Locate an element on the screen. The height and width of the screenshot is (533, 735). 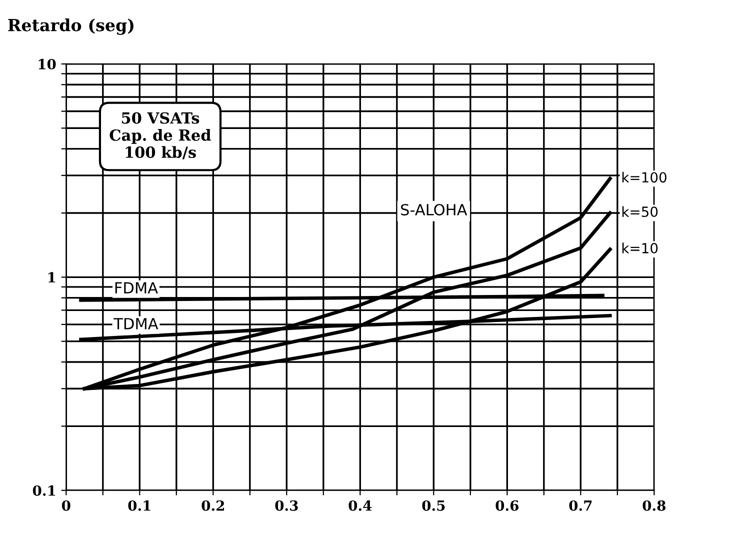
y-axis-title: Retardo (seg) is located at coordinates (71, 26).